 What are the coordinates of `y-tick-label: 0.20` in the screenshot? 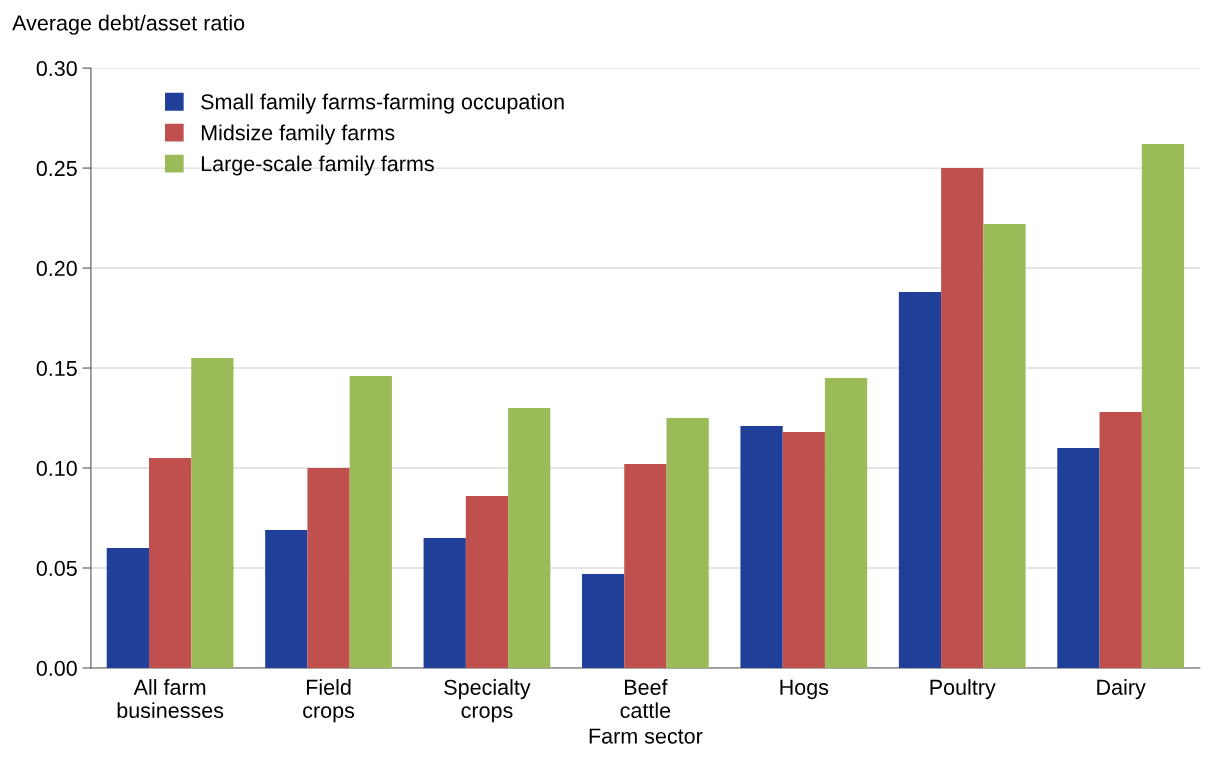 It's located at (56, 268).